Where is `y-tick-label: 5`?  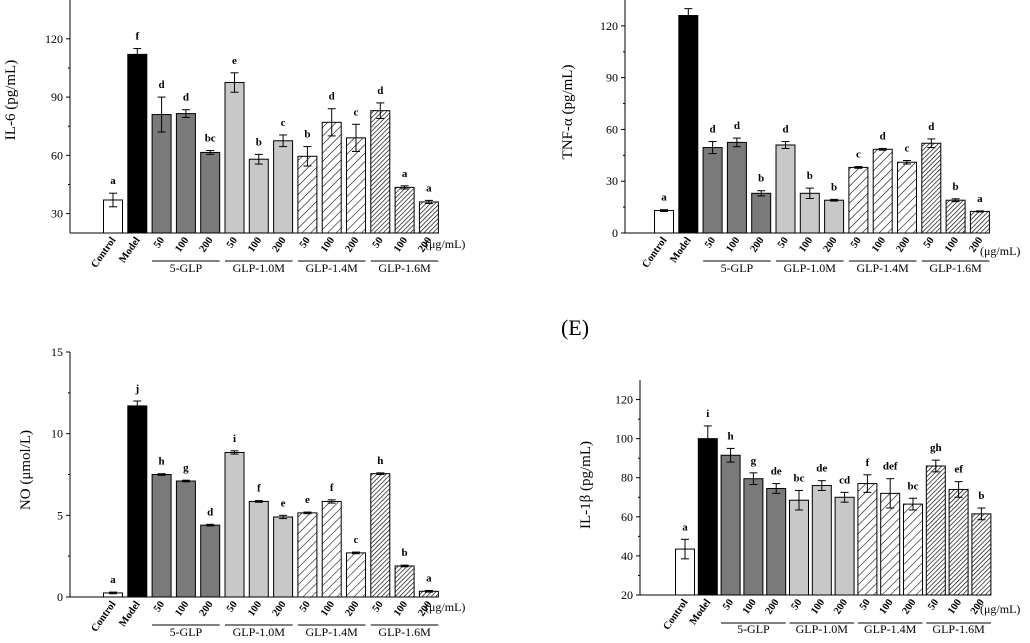
y-tick-label: 5 is located at coordinates (60, 515).